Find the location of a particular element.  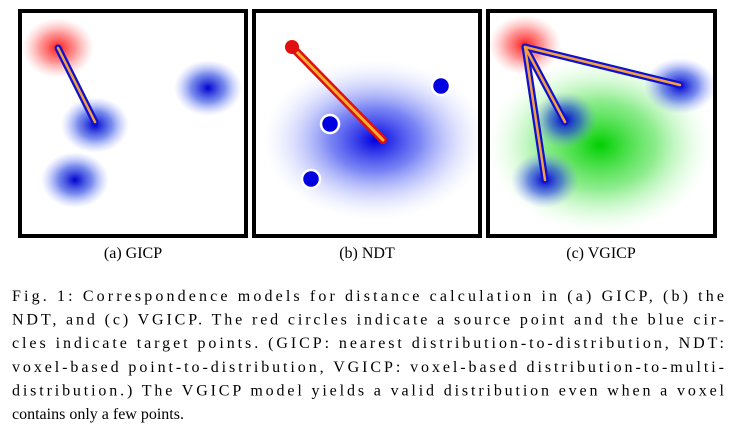

panel-caption: (c) VGICP is located at coordinates (601, 253).